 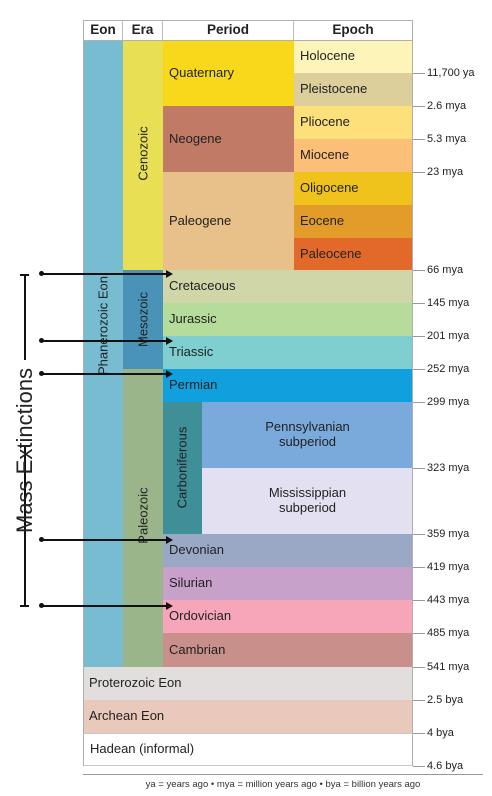 I want to click on era-cenozoic-label: Cenozoic, so click(x=143, y=153).